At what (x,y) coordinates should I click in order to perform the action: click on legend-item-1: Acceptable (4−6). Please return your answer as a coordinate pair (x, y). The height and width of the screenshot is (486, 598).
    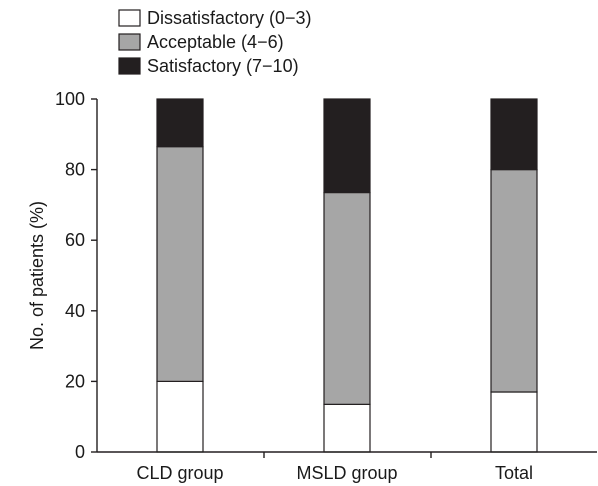
    Looking at the image, I should click on (201, 42).